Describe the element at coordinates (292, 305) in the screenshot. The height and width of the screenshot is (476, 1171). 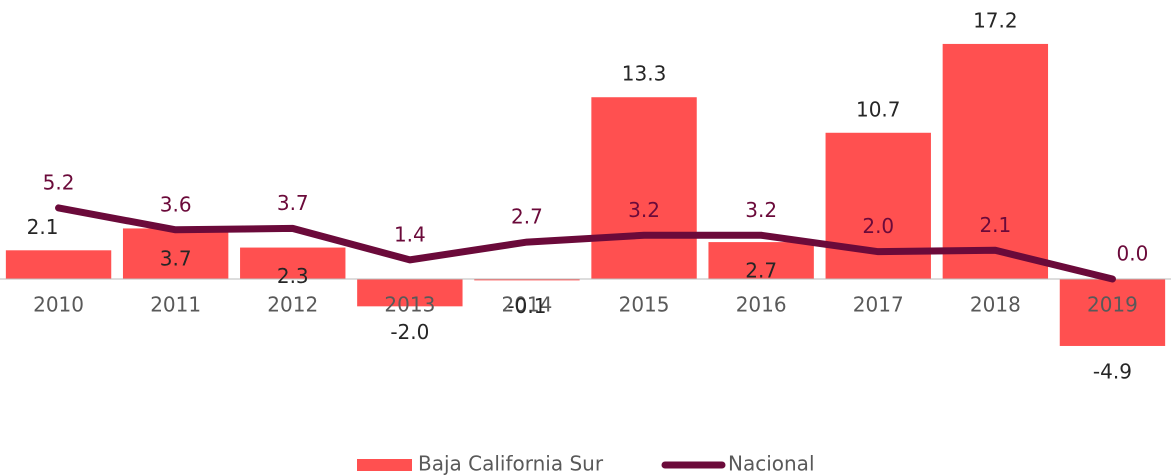
I see `x-tick-label: 2012` at that location.